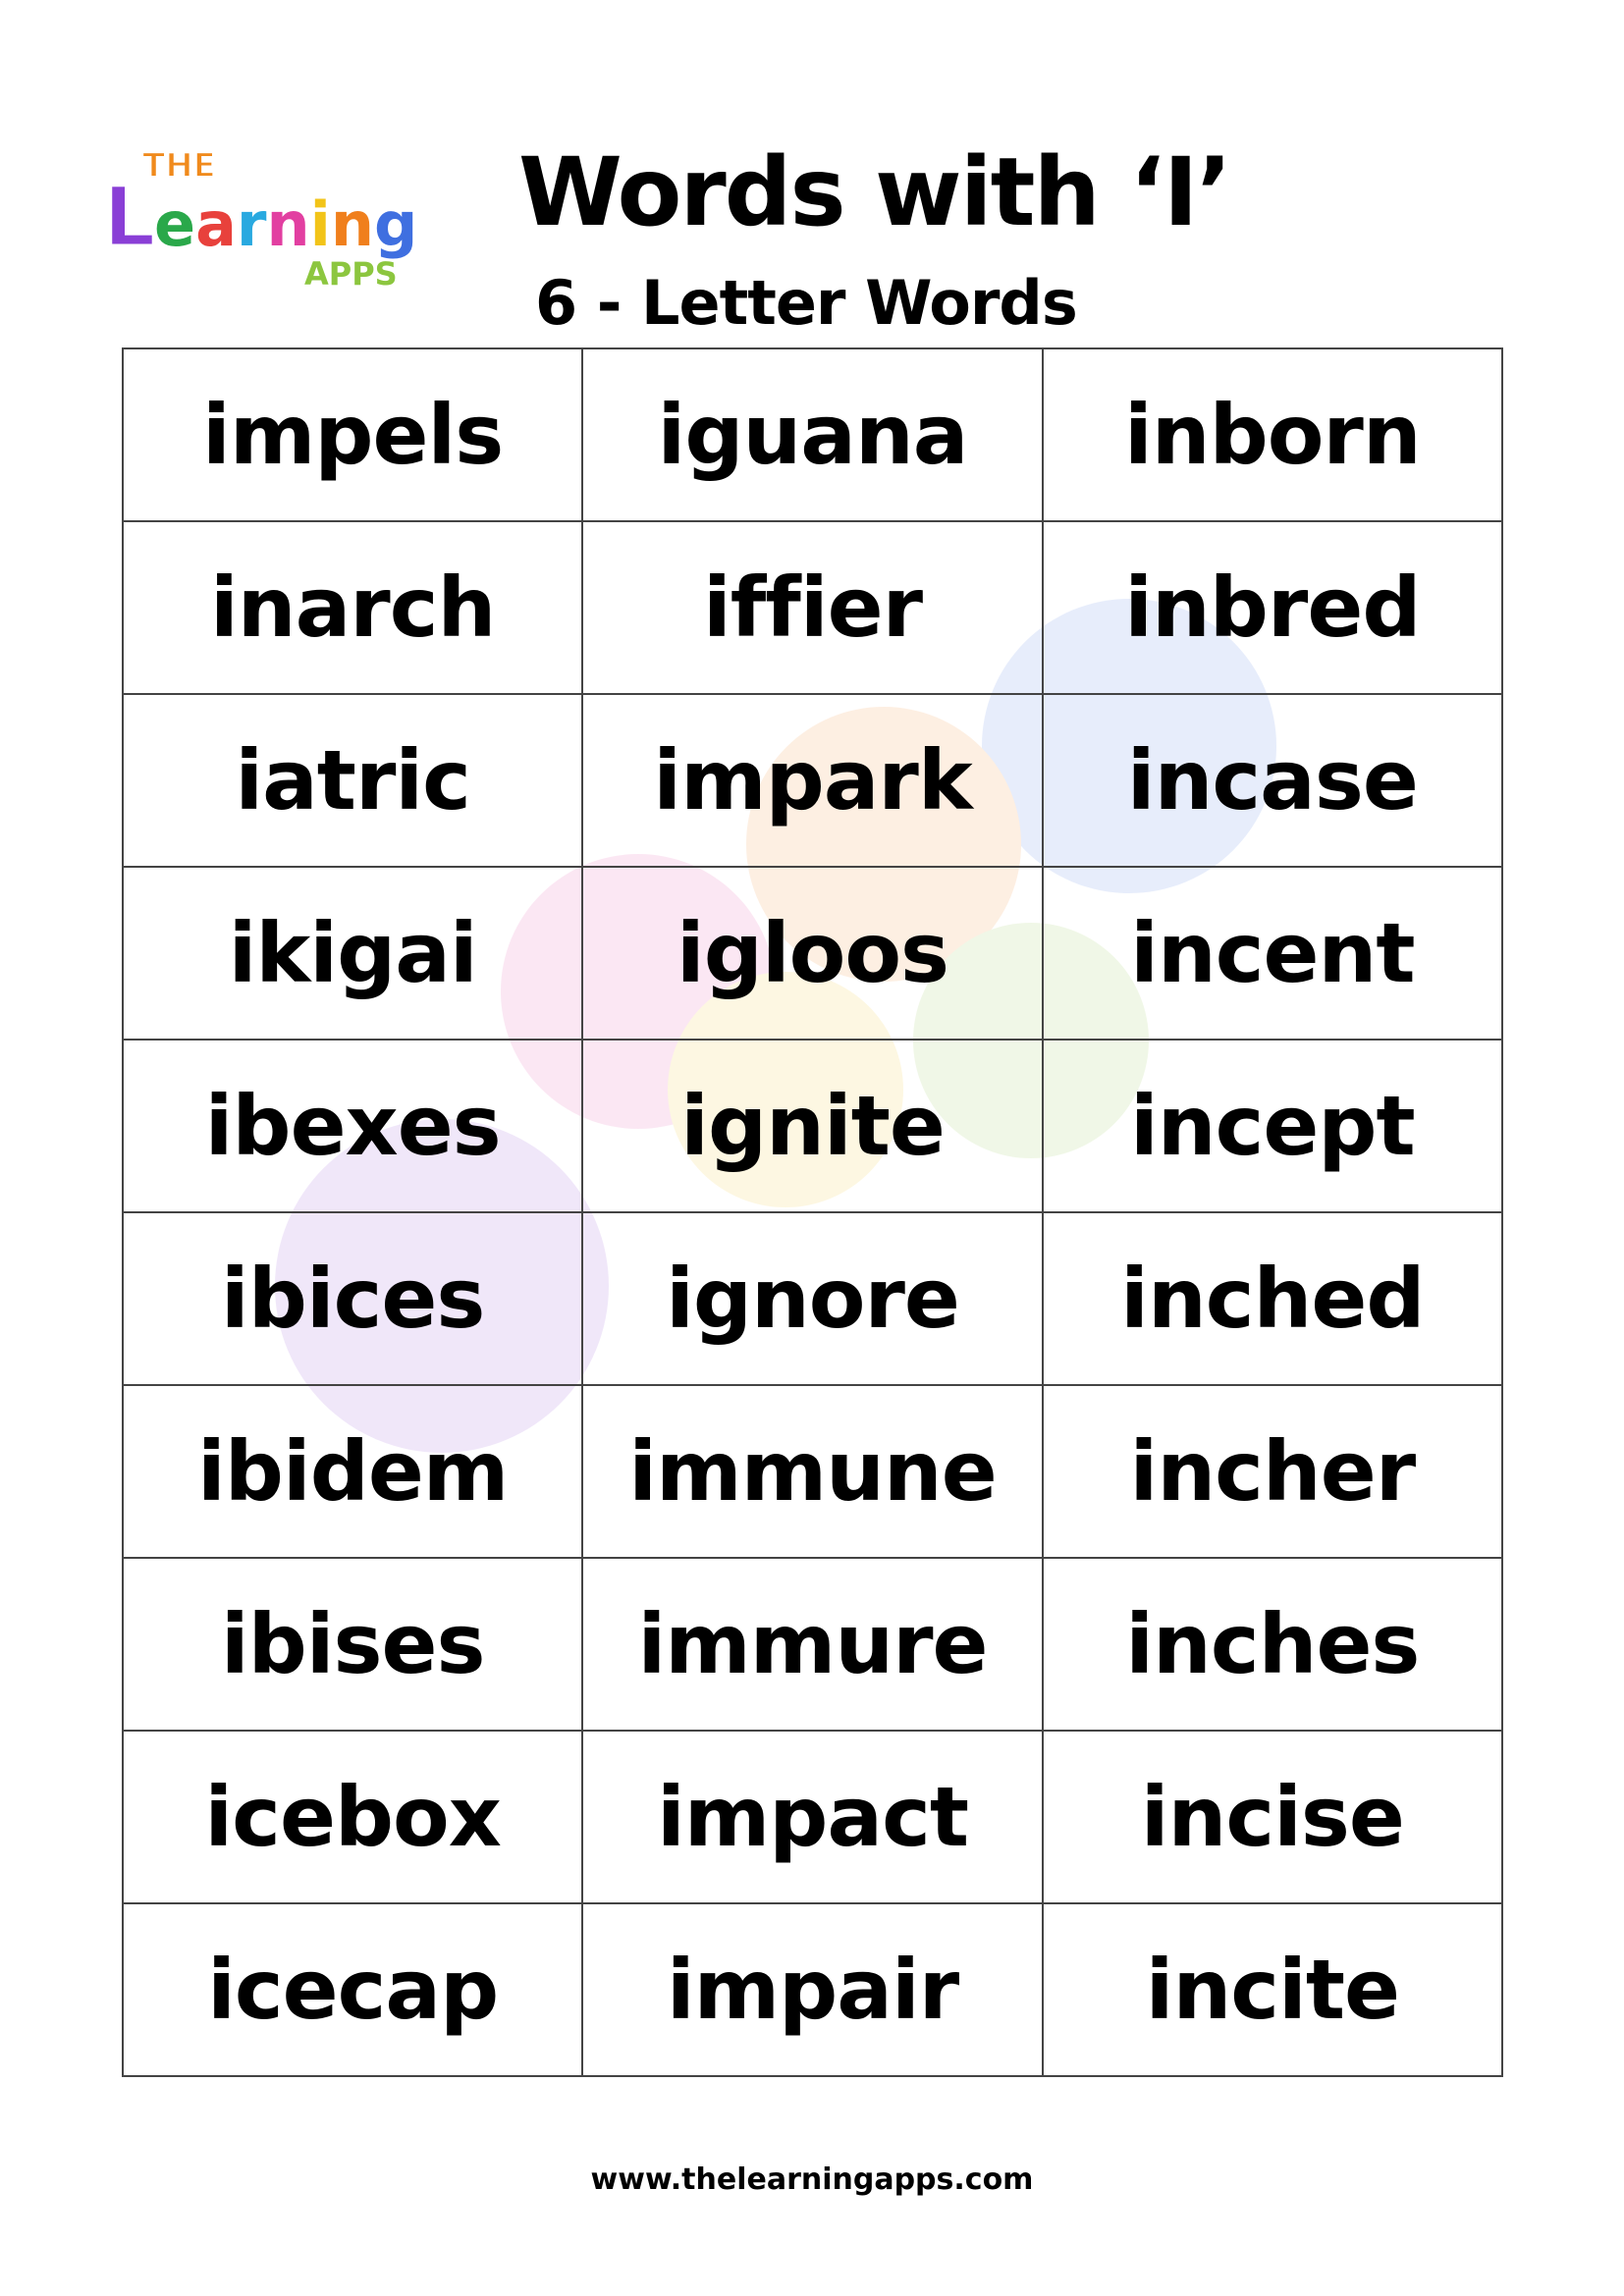 The height and width of the screenshot is (2296, 1624). What do you see at coordinates (179, 166) in the screenshot?
I see `svg-text: THE` at bounding box center [179, 166].